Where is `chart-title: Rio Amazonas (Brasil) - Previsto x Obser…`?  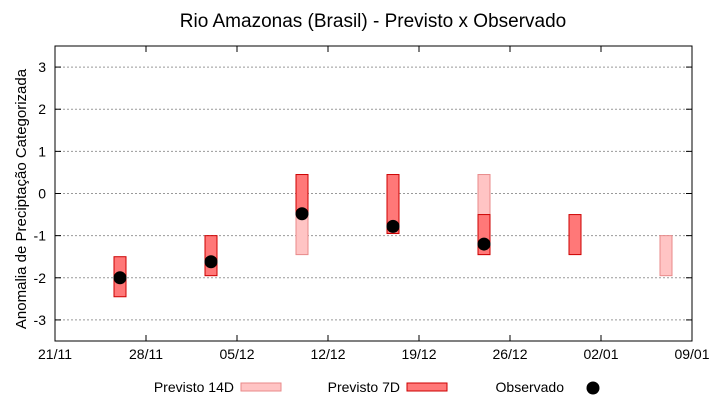 chart-title: Rio Amazonas (Brasil) - Previsto x Obser… is located at coordinates (373, 21).